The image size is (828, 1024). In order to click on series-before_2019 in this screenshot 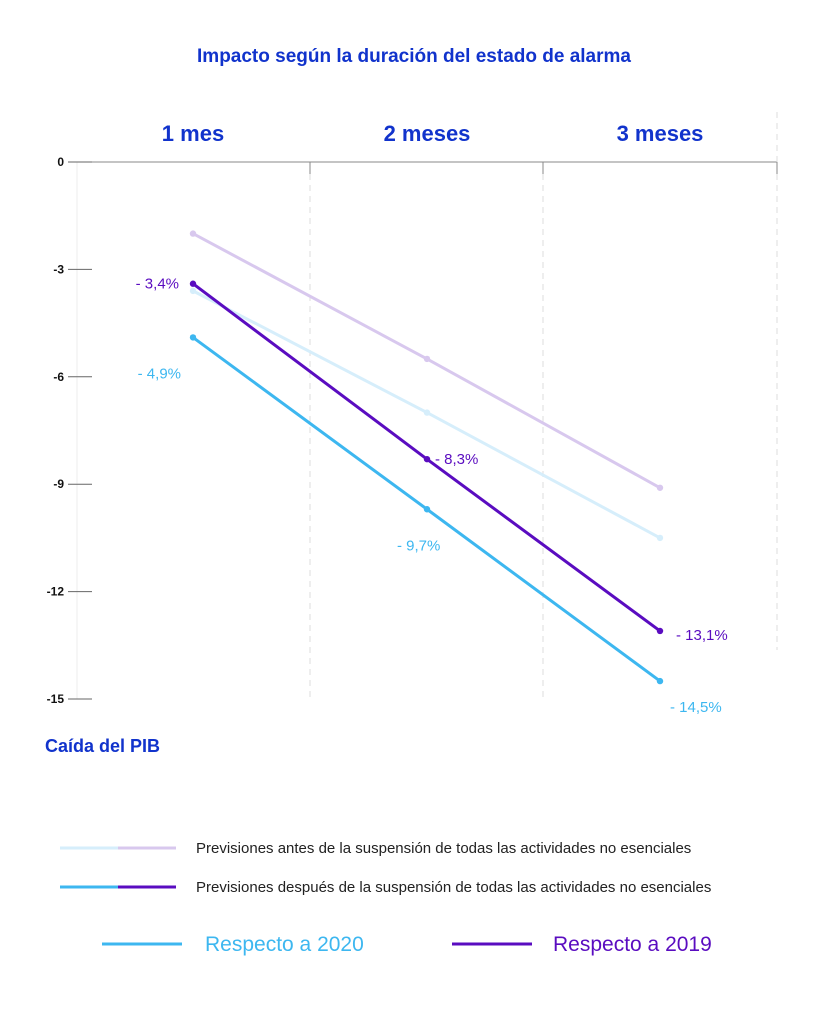, I will do `click(426, 360)`.